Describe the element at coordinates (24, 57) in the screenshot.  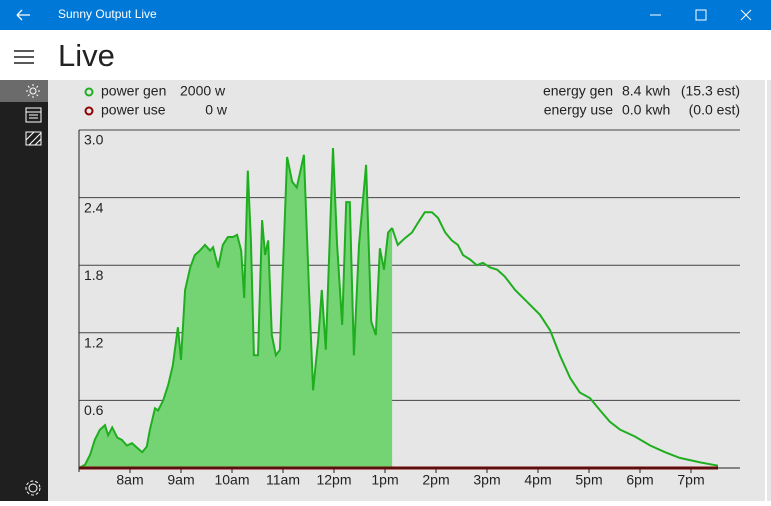
I see `menu-button` at that location.